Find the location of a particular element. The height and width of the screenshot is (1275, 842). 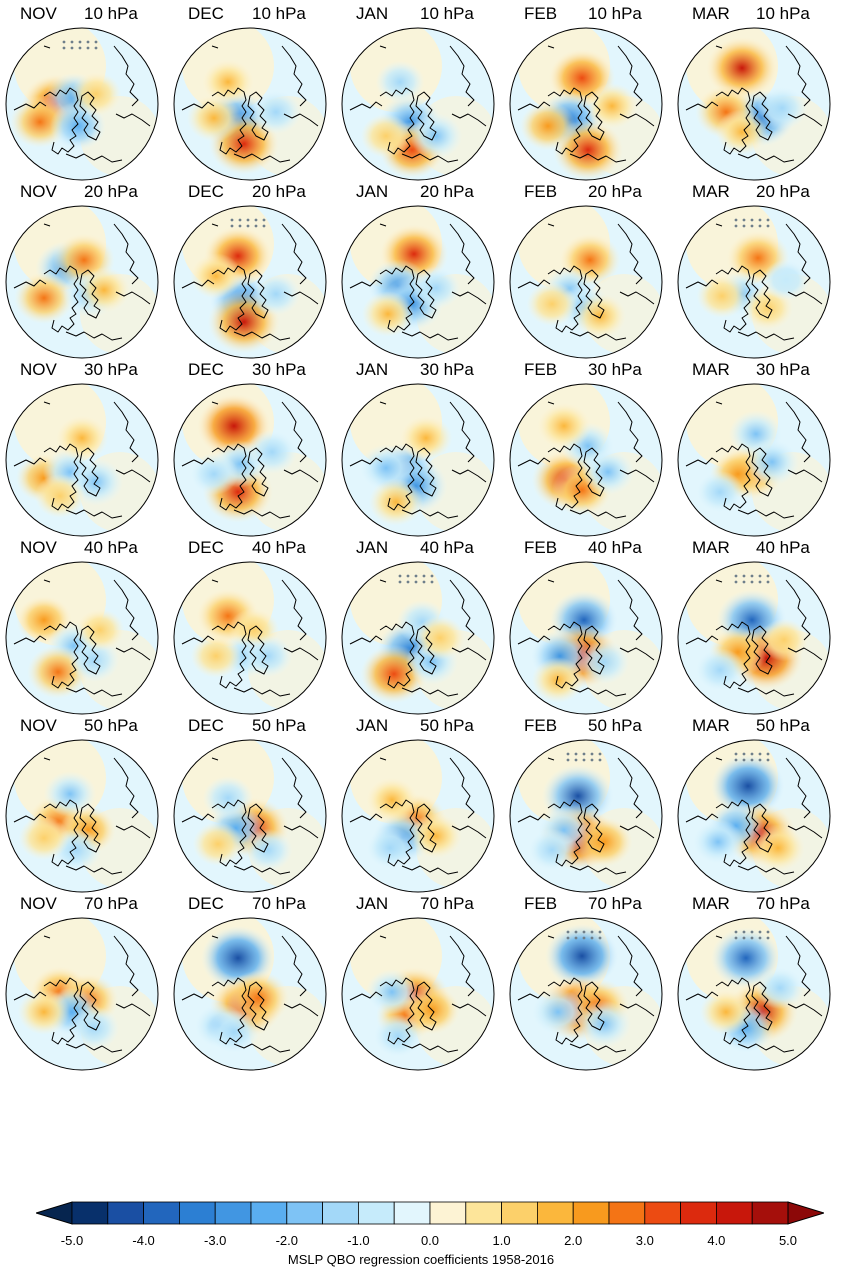

panel-title: DEC 10 hPa is located at coordinates (252, 13).